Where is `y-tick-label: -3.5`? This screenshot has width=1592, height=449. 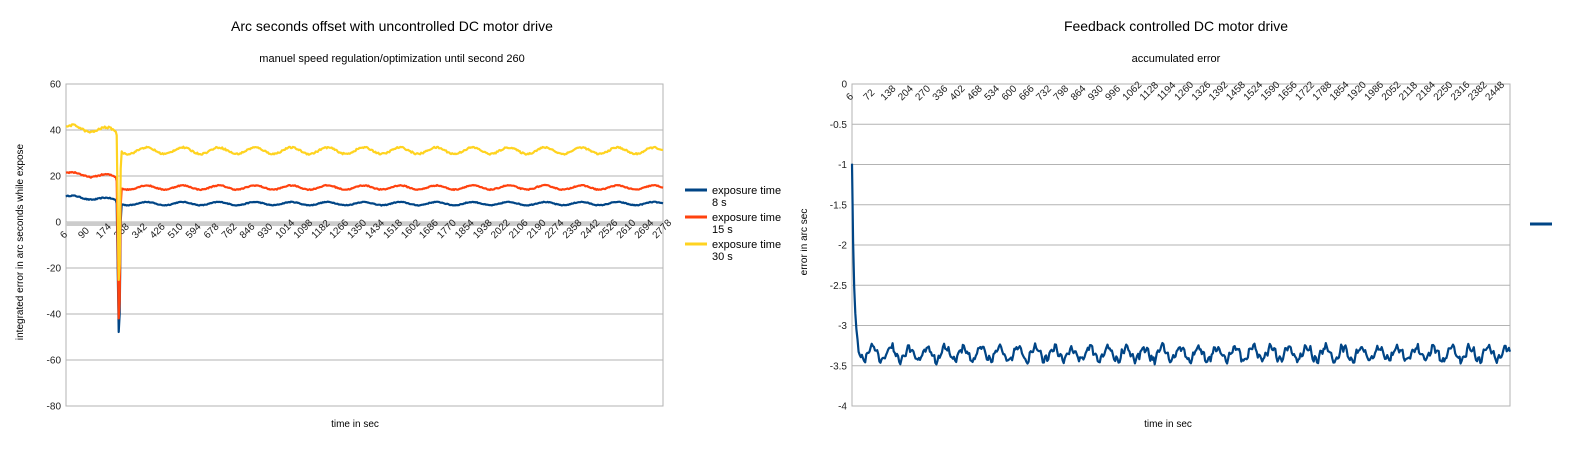 y-tick-label: -3.5 is located at coordinates (839, 366).